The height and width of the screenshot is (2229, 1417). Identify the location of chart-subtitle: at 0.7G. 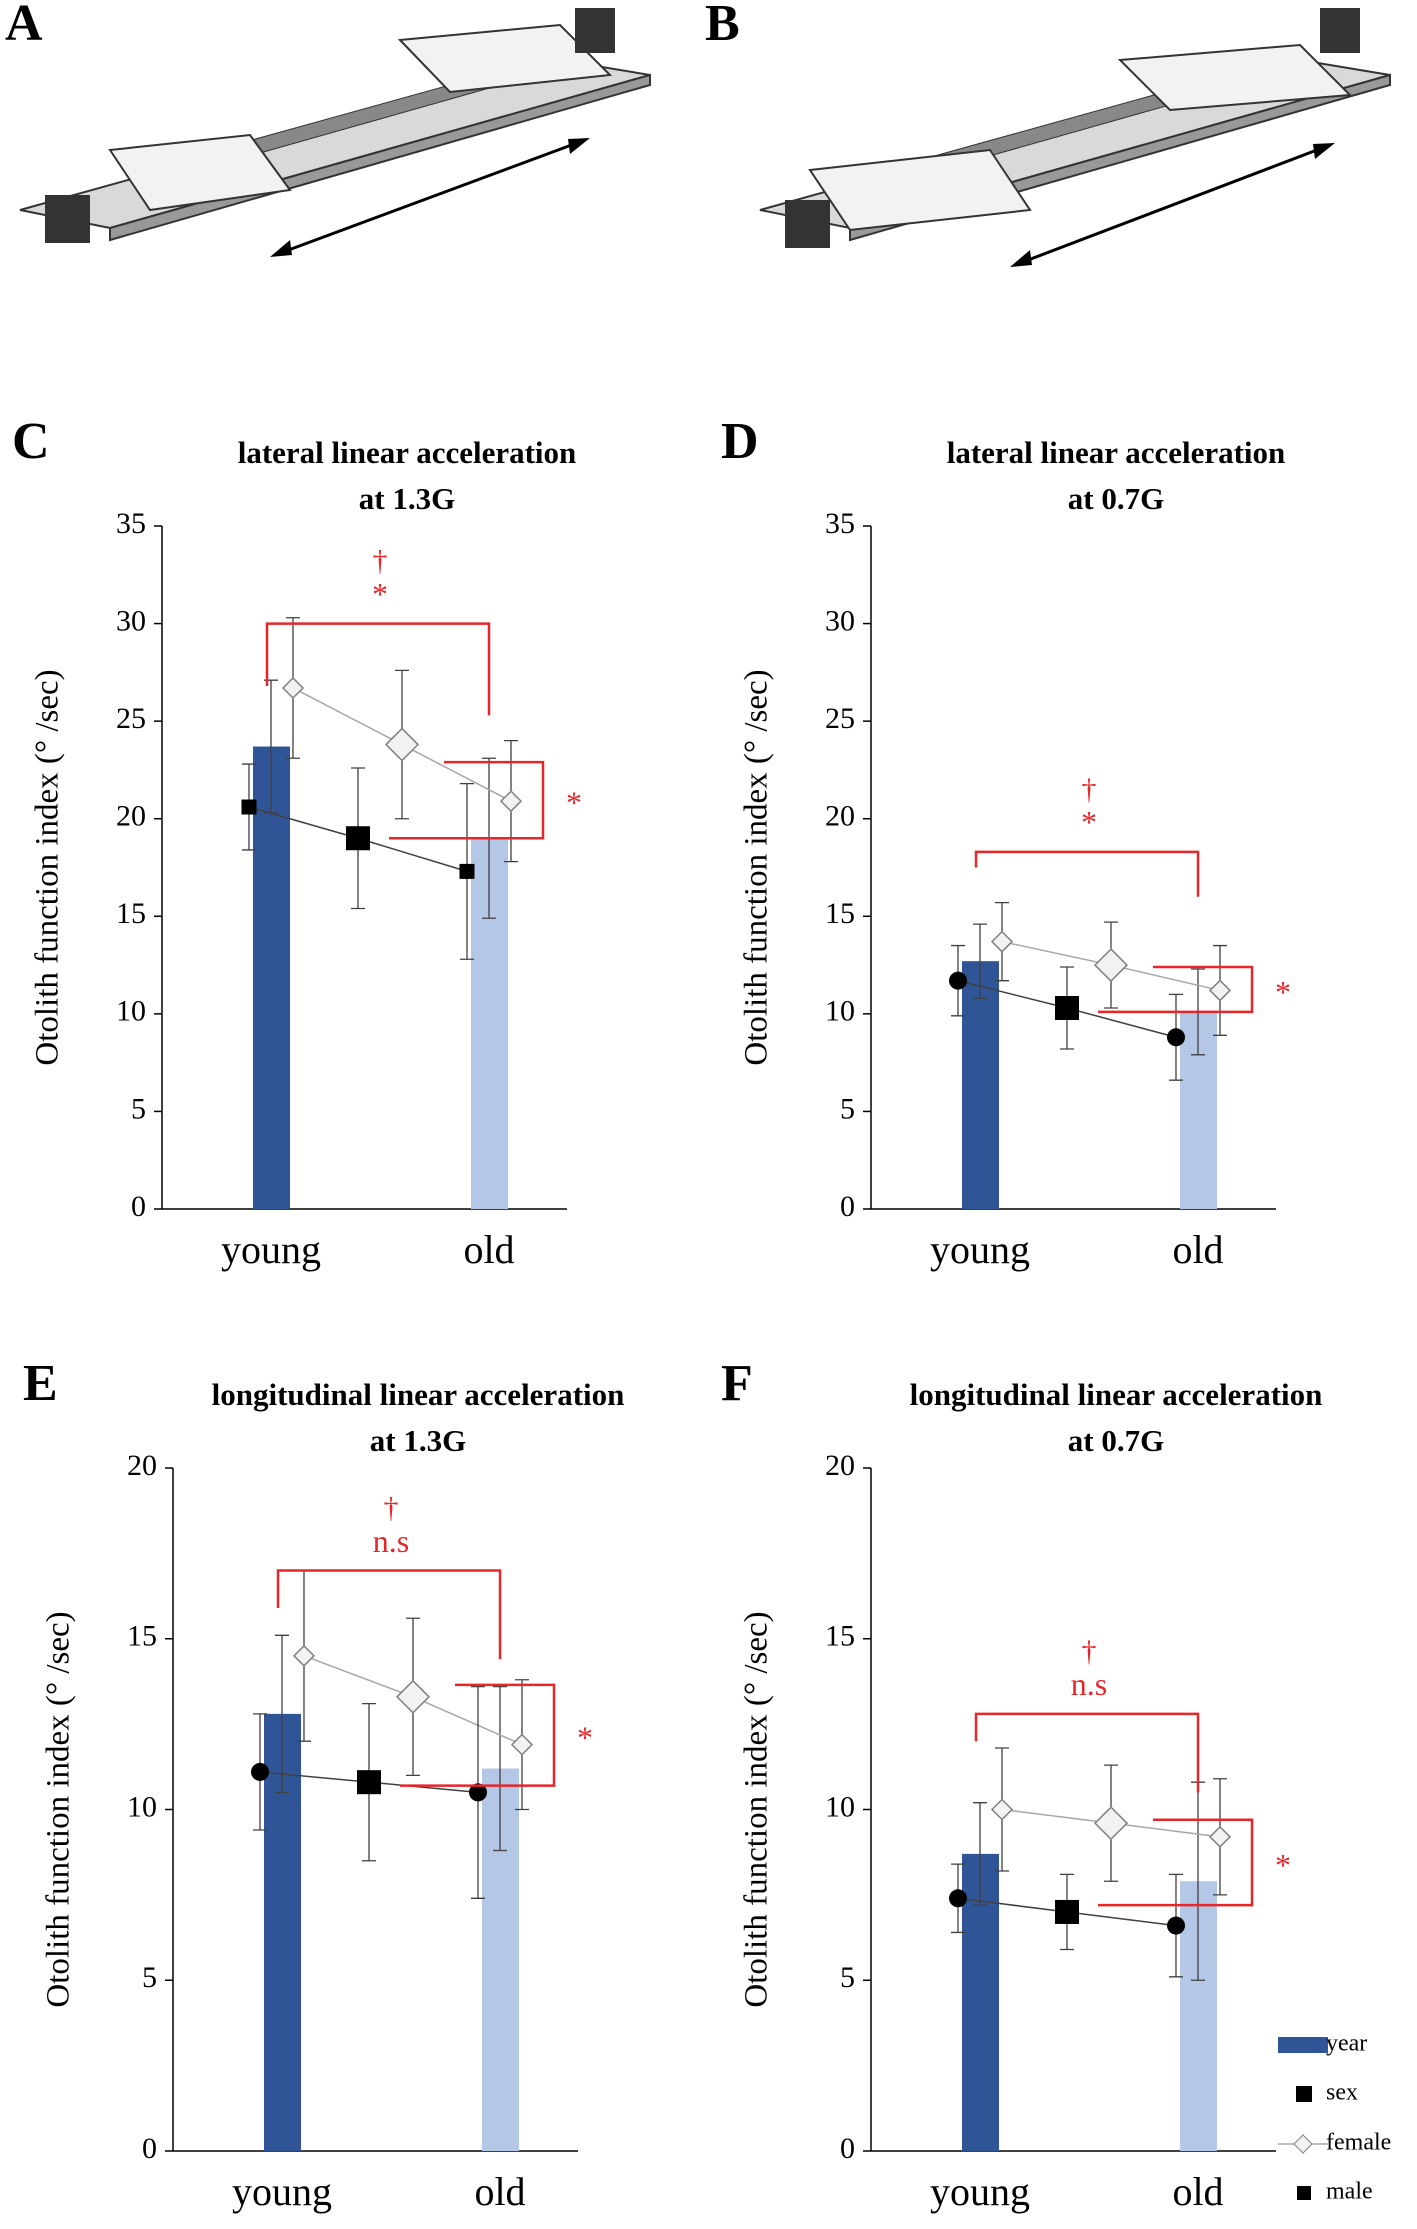
(1116, 498).